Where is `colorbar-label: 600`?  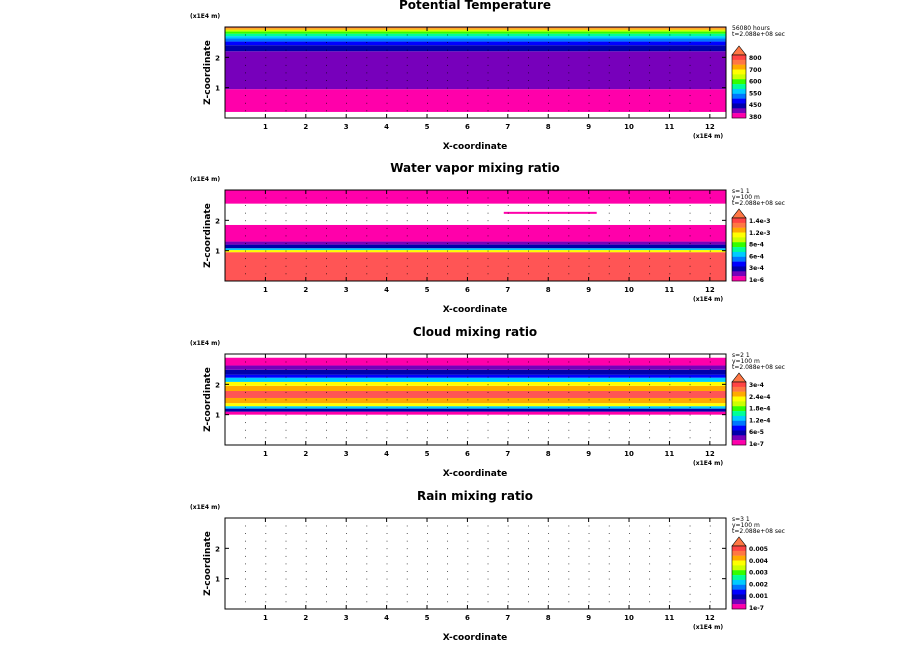
colorbar-label: 600 is located at coordinates (755, 82).